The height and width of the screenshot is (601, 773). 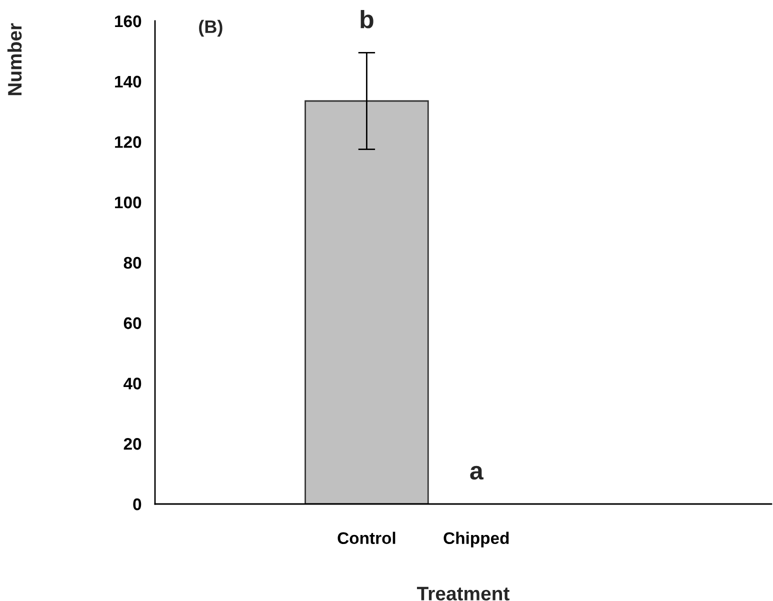 I want to click on y-tick-label: 40, so click(x=133, y=384).